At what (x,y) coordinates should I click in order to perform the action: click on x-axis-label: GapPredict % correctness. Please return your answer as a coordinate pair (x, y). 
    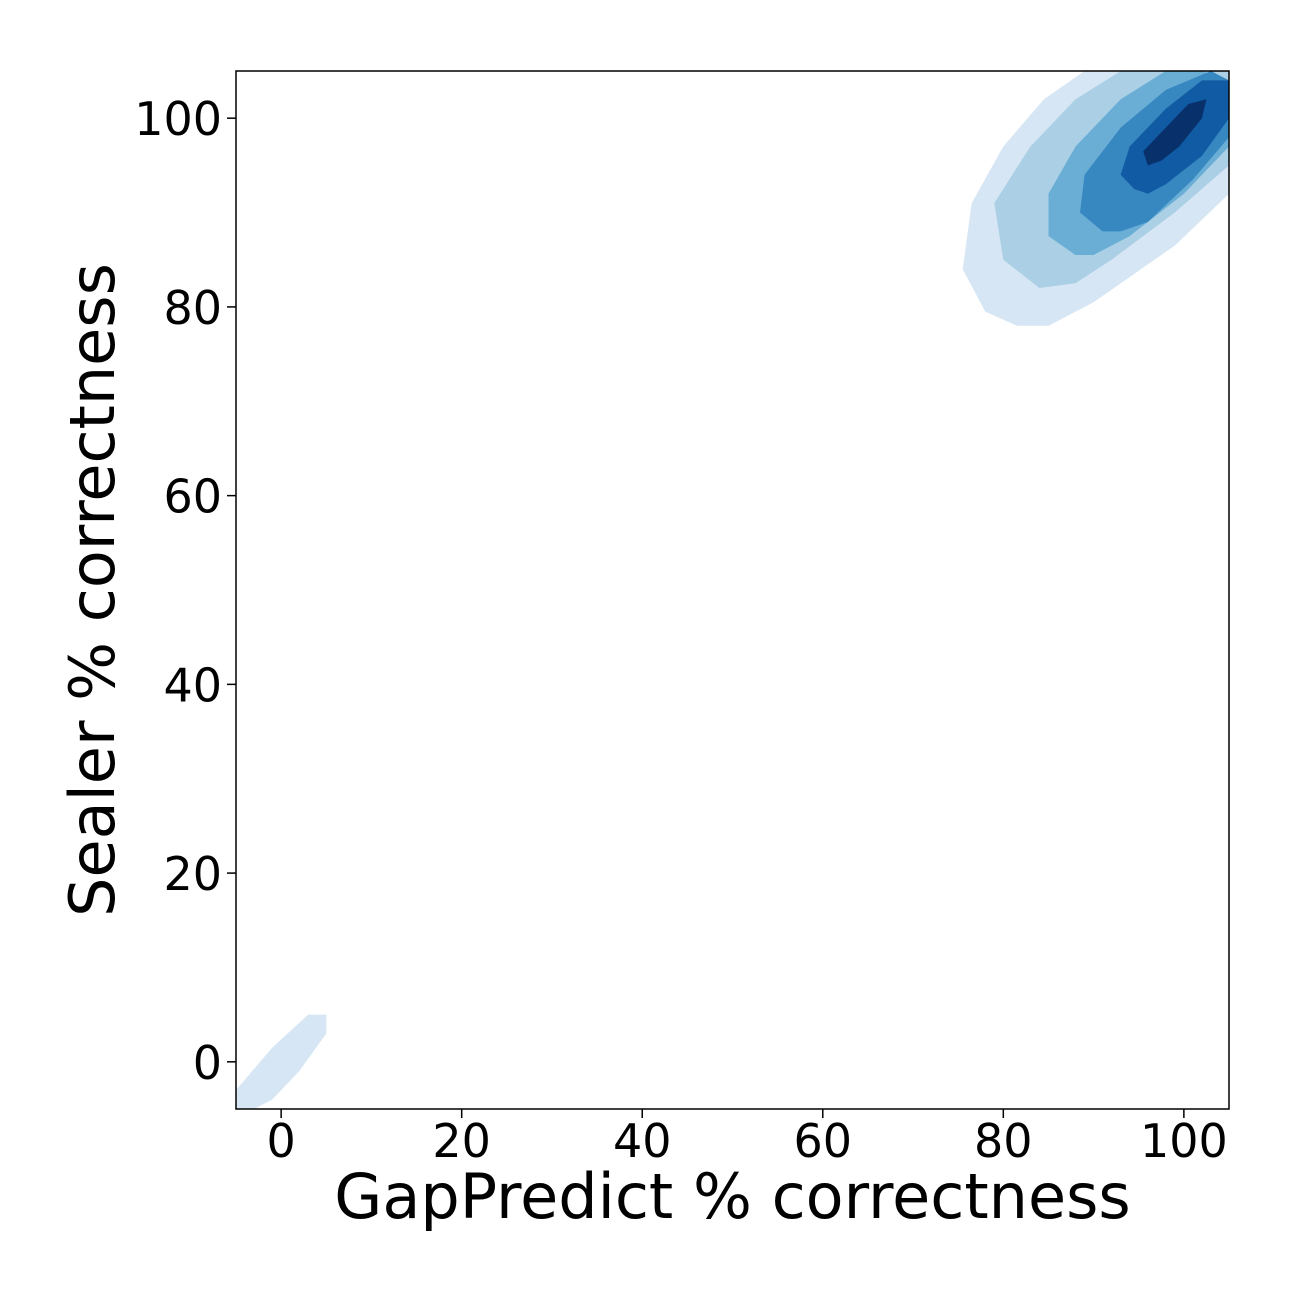
    Looking at the image, I should click on (732, 1196).